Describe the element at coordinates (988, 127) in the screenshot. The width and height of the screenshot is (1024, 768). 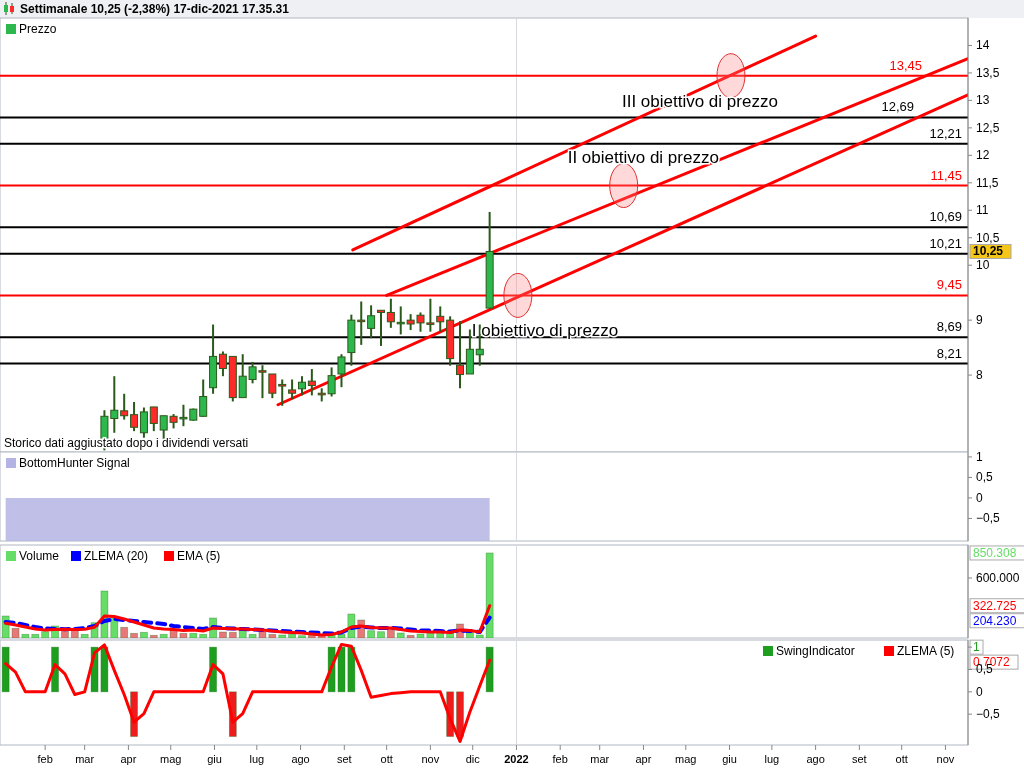
I see `y-tick-label: 12,5` at that location.